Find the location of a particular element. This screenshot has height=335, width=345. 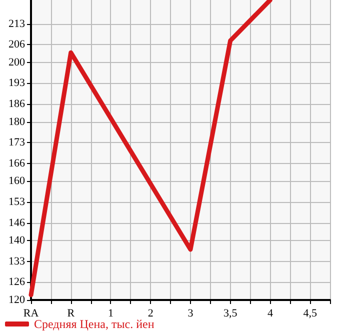

y-tick-label: 126 is located at coordinates (17, 282).